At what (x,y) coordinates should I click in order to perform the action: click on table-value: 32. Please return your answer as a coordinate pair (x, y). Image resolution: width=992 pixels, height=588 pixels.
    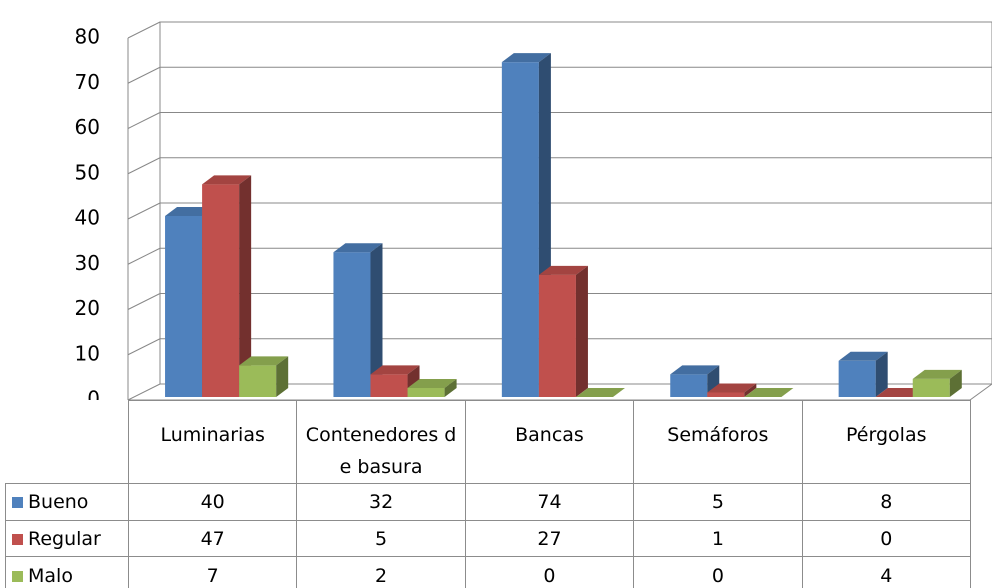
    Looking at the image, I should click on (381, 502).